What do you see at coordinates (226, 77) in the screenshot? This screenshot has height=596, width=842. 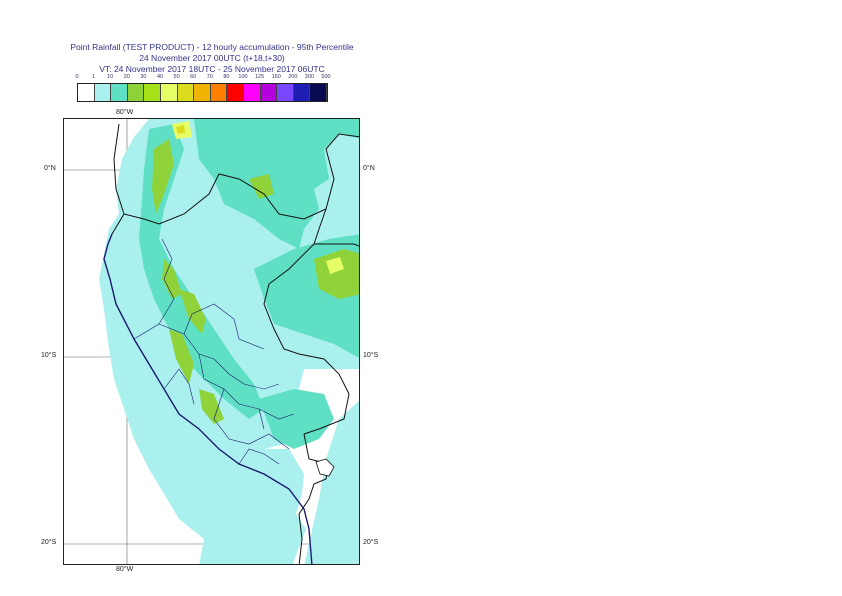 I see `legend-label-9: 80` at bounding box center [226, 77].